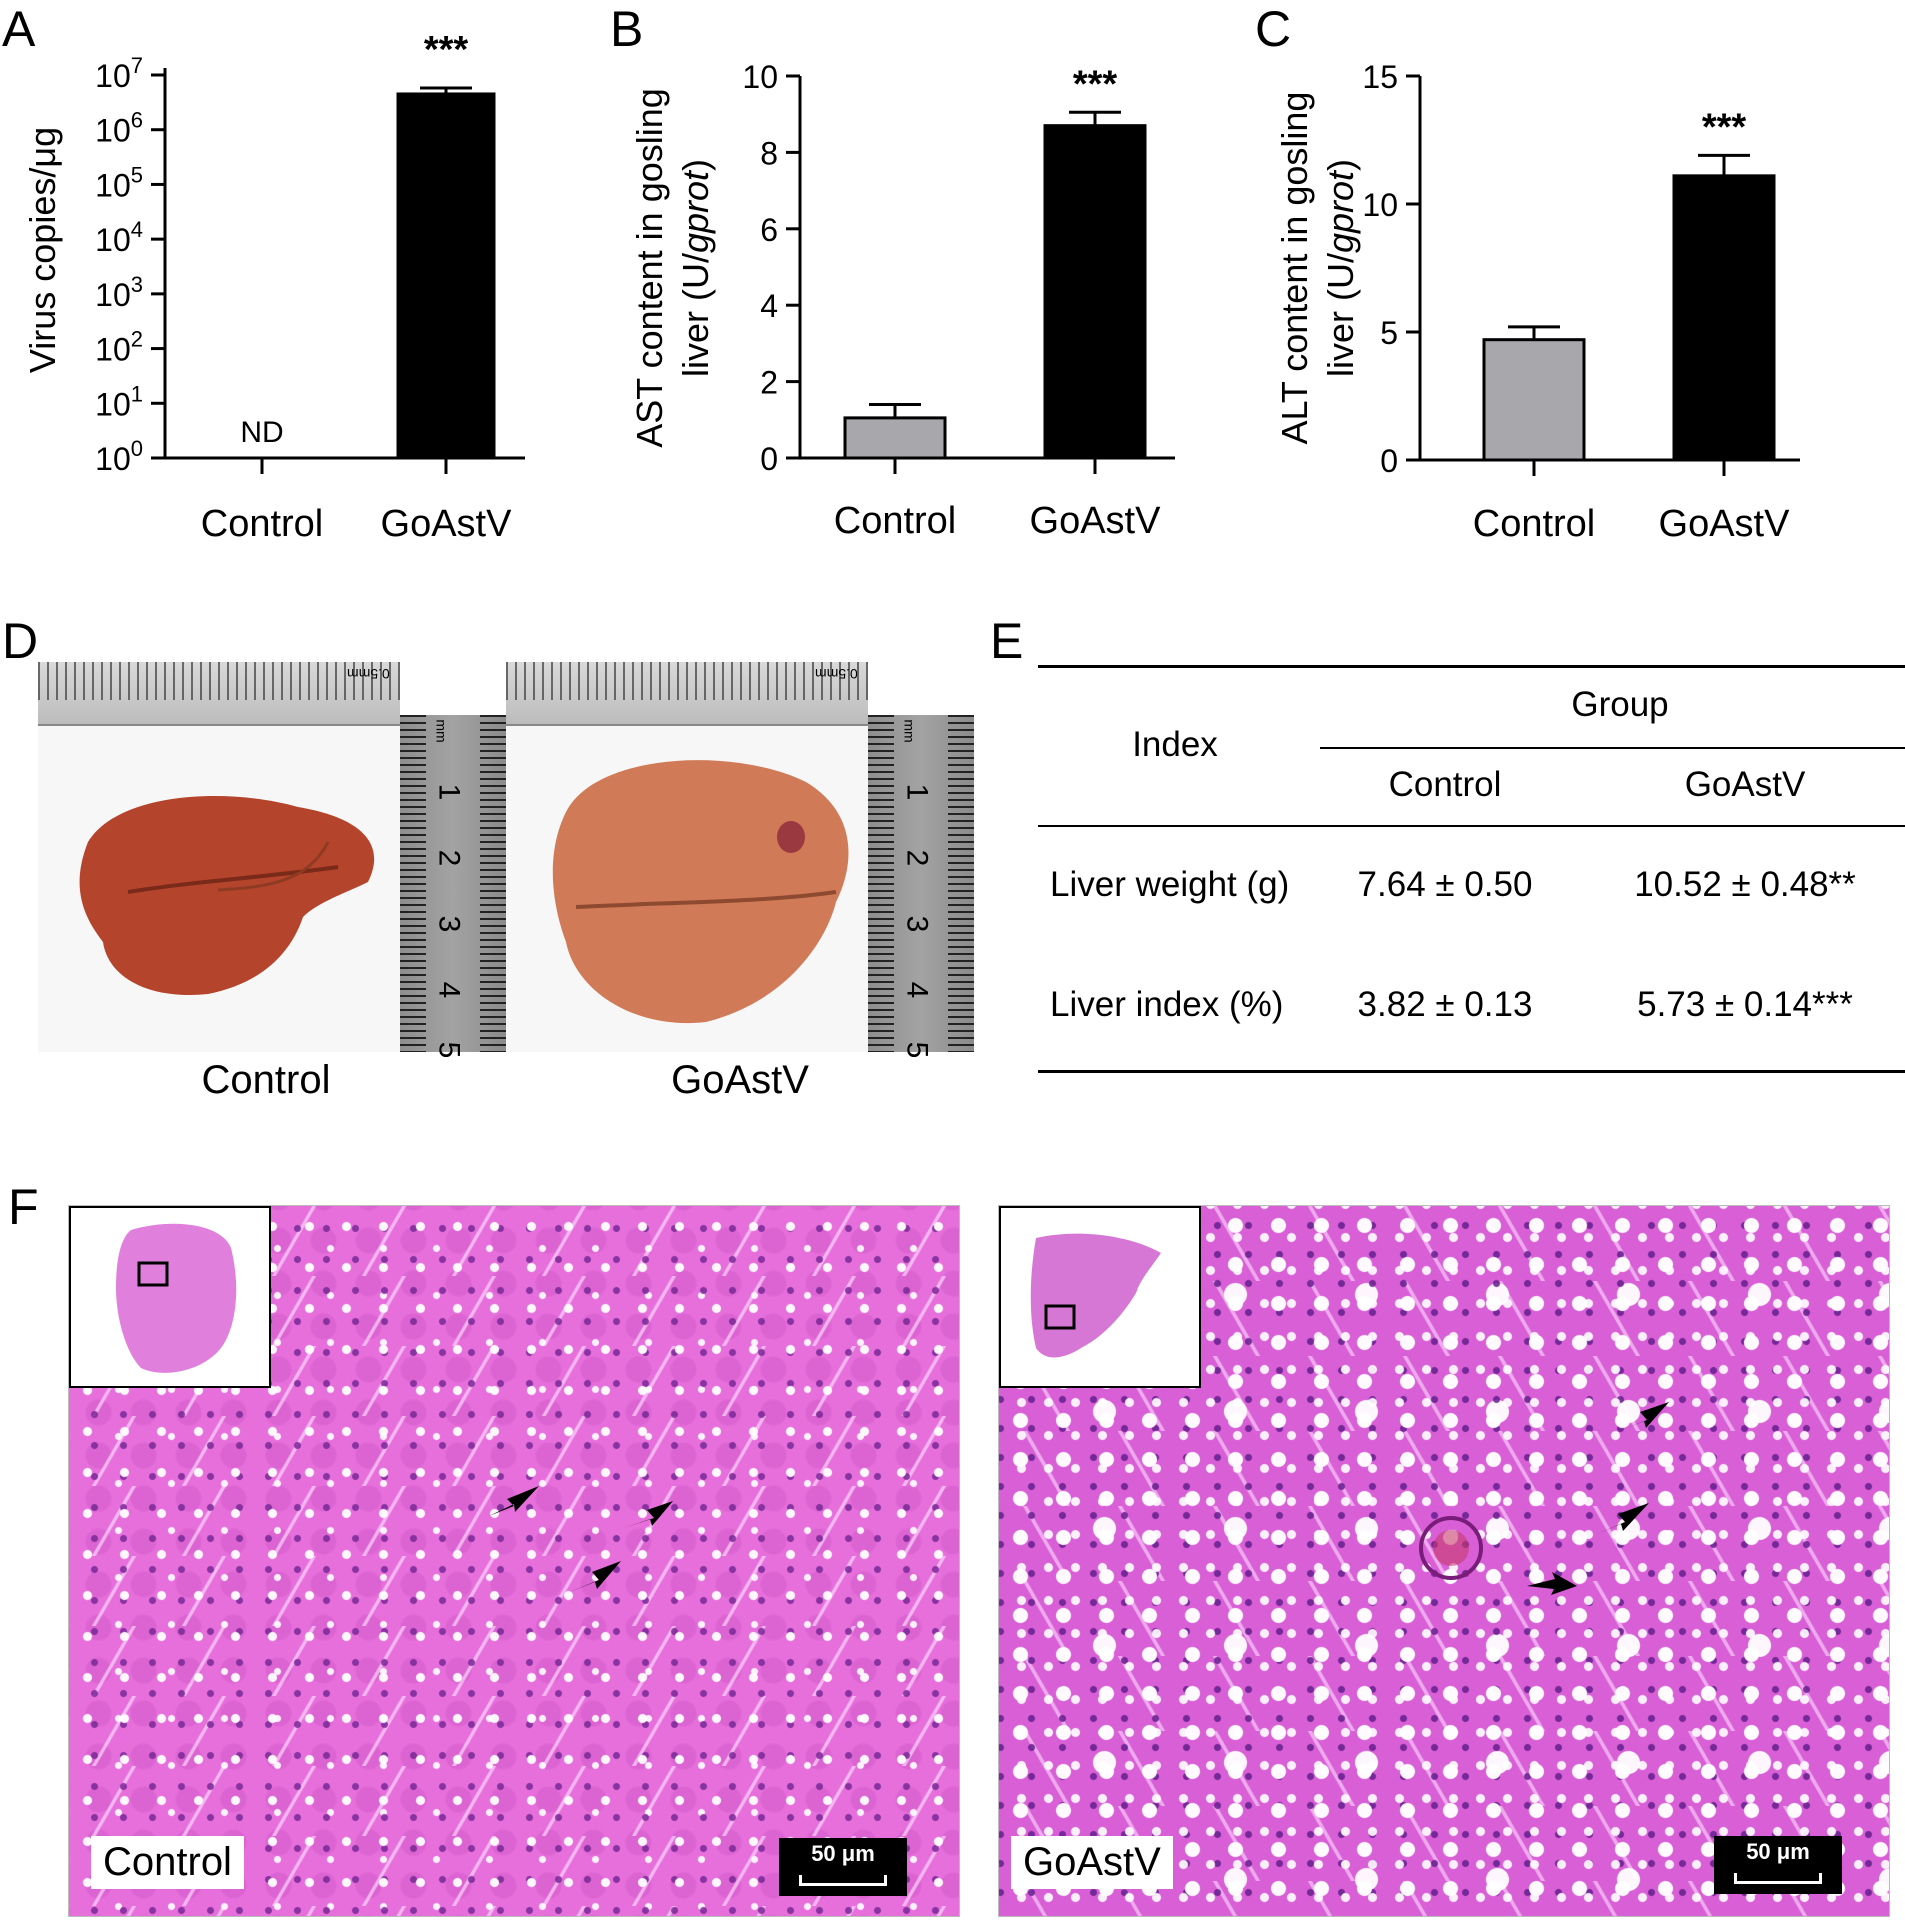 Image resolution: width=1905 pixels, height=1923 pixels. I want to click on table-cell-goastv: 5.73 ± 0.14***, so click(1745, 1004).